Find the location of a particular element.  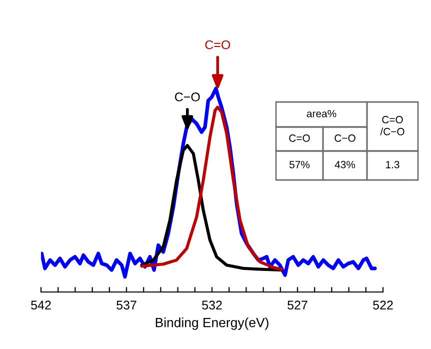

annotation: C=O /C−O is located at coordinates (392, 126).